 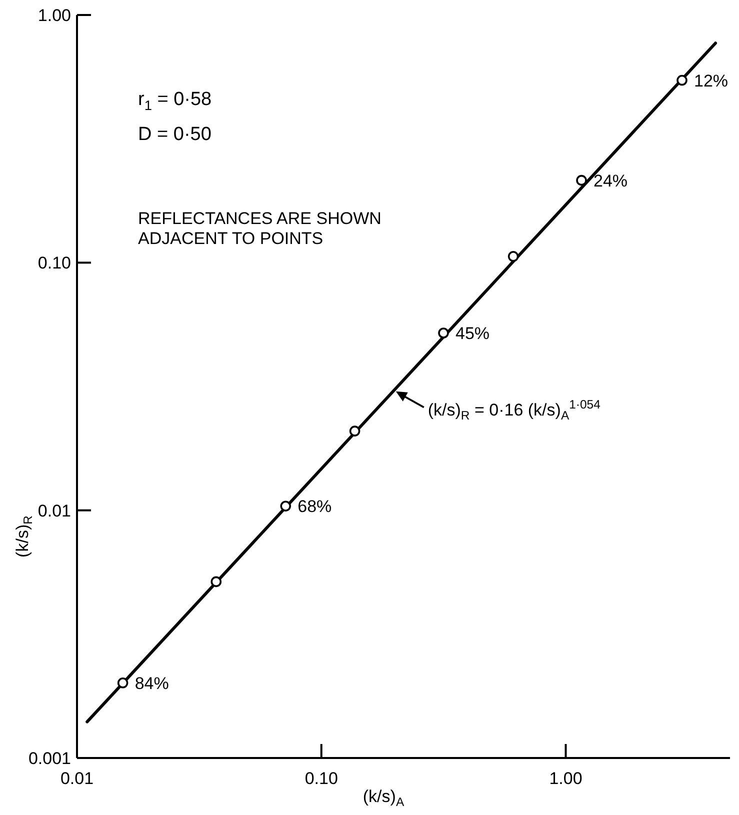 I want to click on annotation: 45%, so click(x=472, y=334).